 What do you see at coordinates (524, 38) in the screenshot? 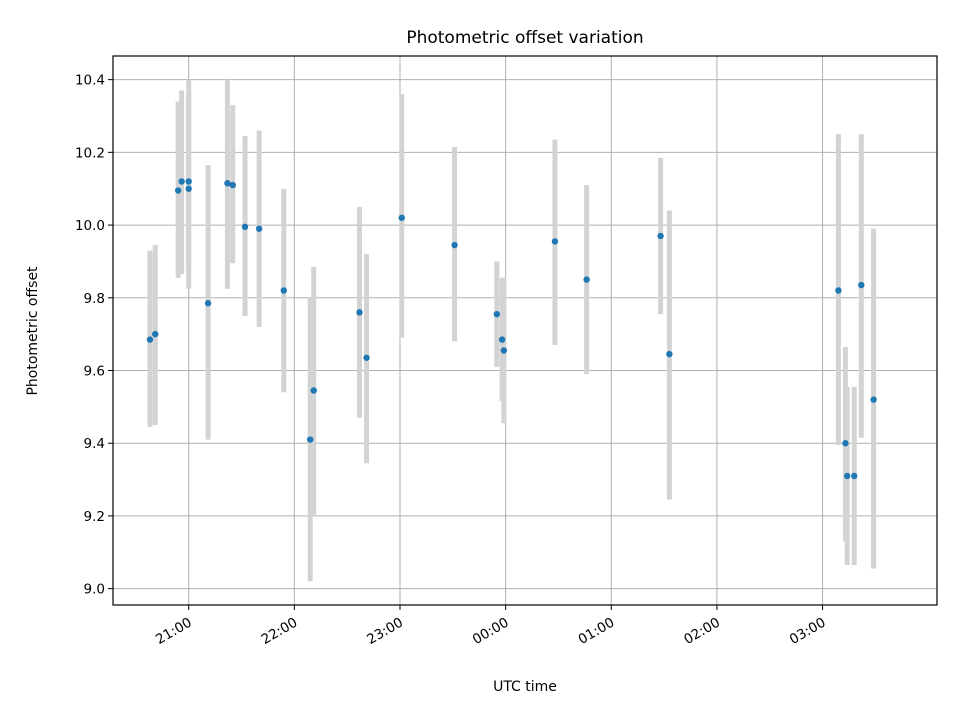
I see `chart-title: Photometric offset variation` at bounding box center [524, 38].